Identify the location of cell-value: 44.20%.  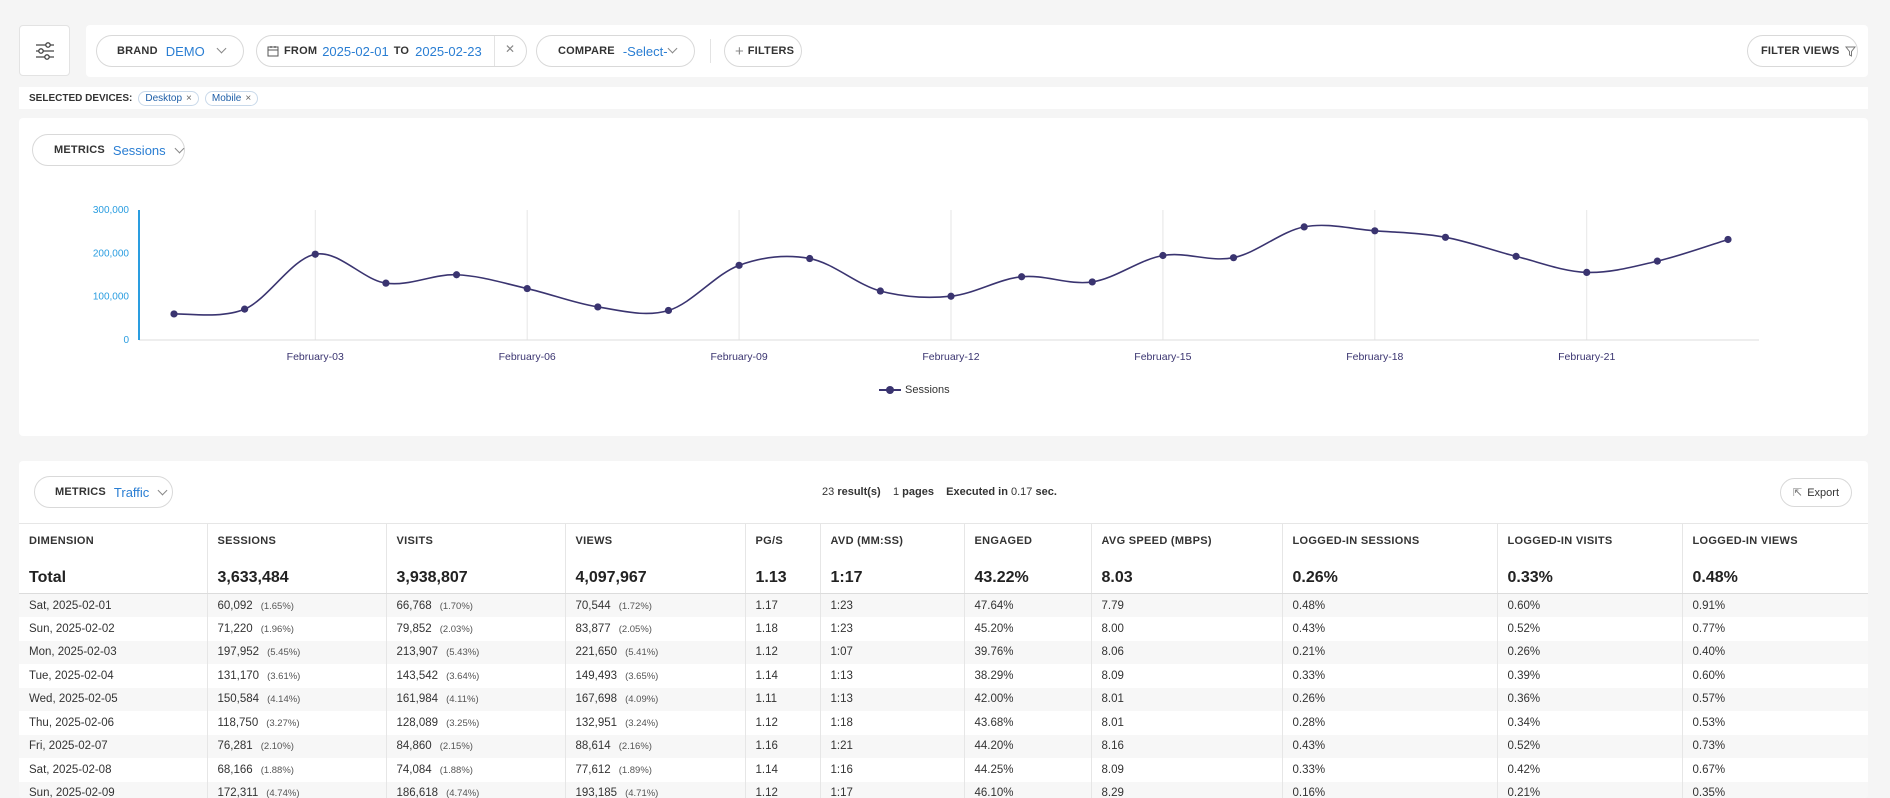
(994, 746).